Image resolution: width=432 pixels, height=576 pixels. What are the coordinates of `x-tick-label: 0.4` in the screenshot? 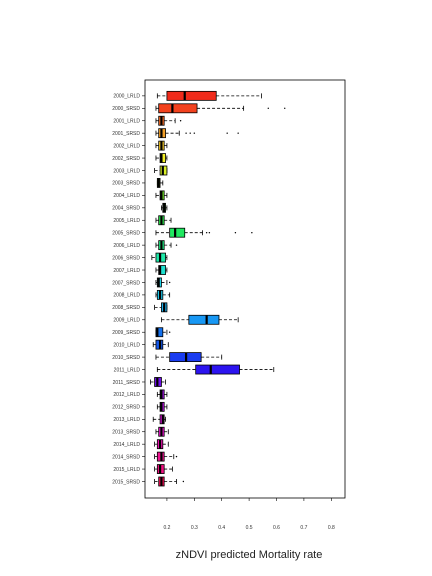 It's located at (221, 528).